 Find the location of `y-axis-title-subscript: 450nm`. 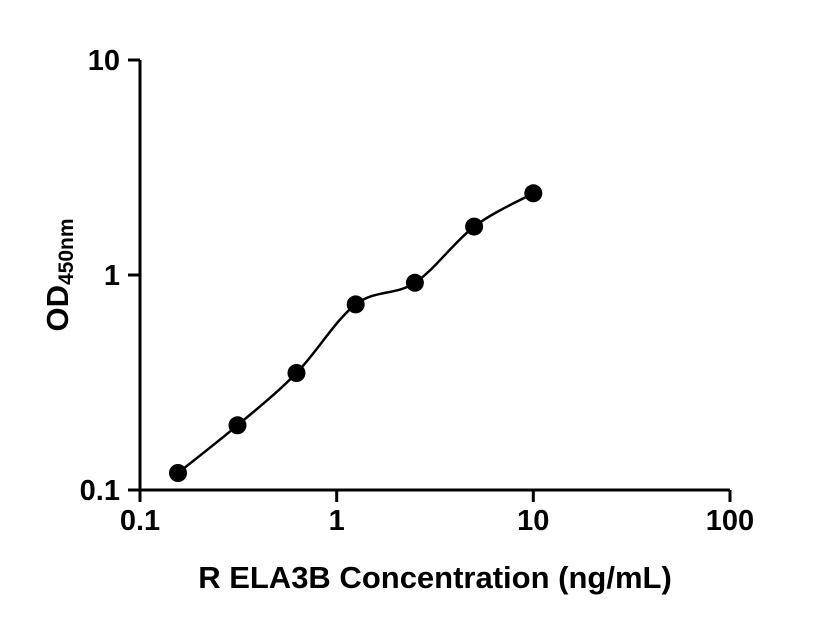

y-axis-title-subscript: 450nm is located at coordinates (66, 252).